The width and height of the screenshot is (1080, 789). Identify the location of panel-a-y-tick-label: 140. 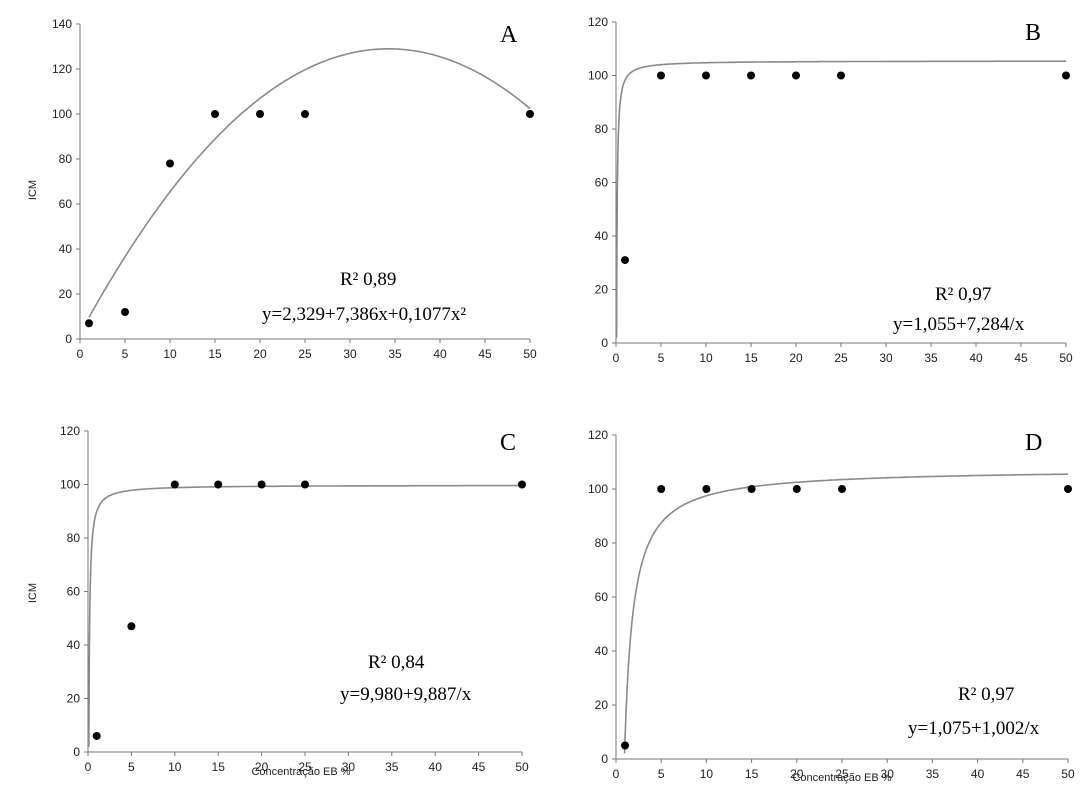
(62, 24).